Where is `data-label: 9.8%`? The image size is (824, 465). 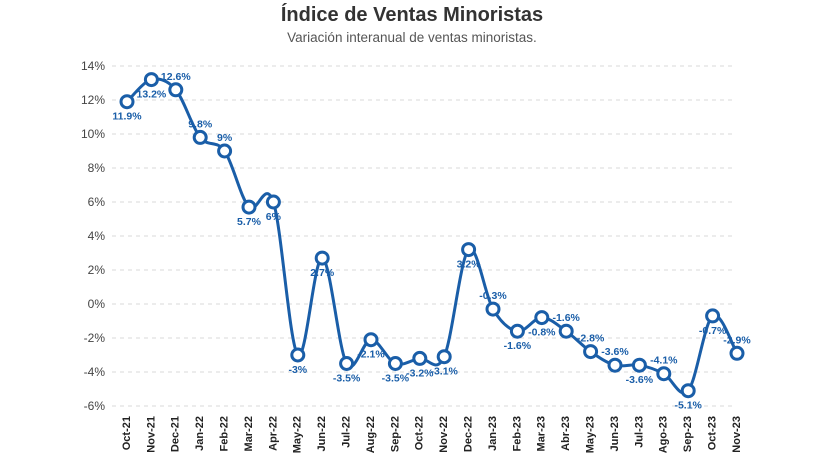 data-label: 9.8% is located at coordinates (200, 124).